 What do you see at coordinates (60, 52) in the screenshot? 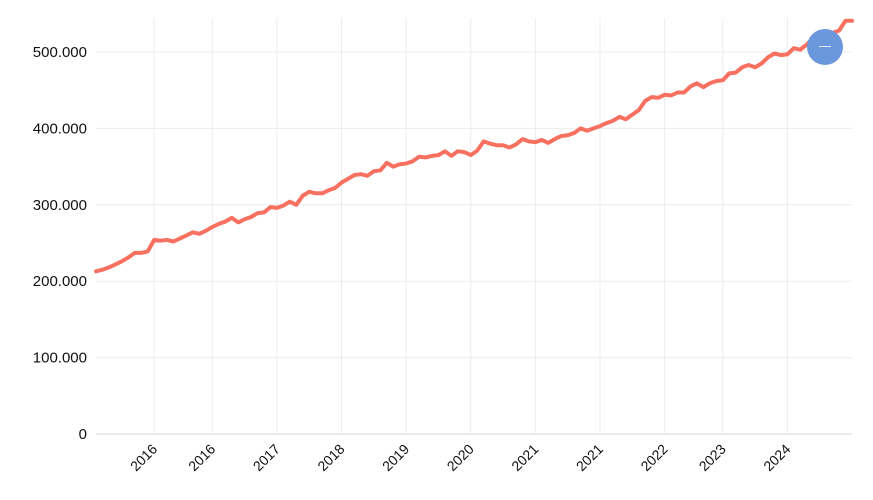
I see `y-tick-label: 500.000` at bounding box center [60, 52].